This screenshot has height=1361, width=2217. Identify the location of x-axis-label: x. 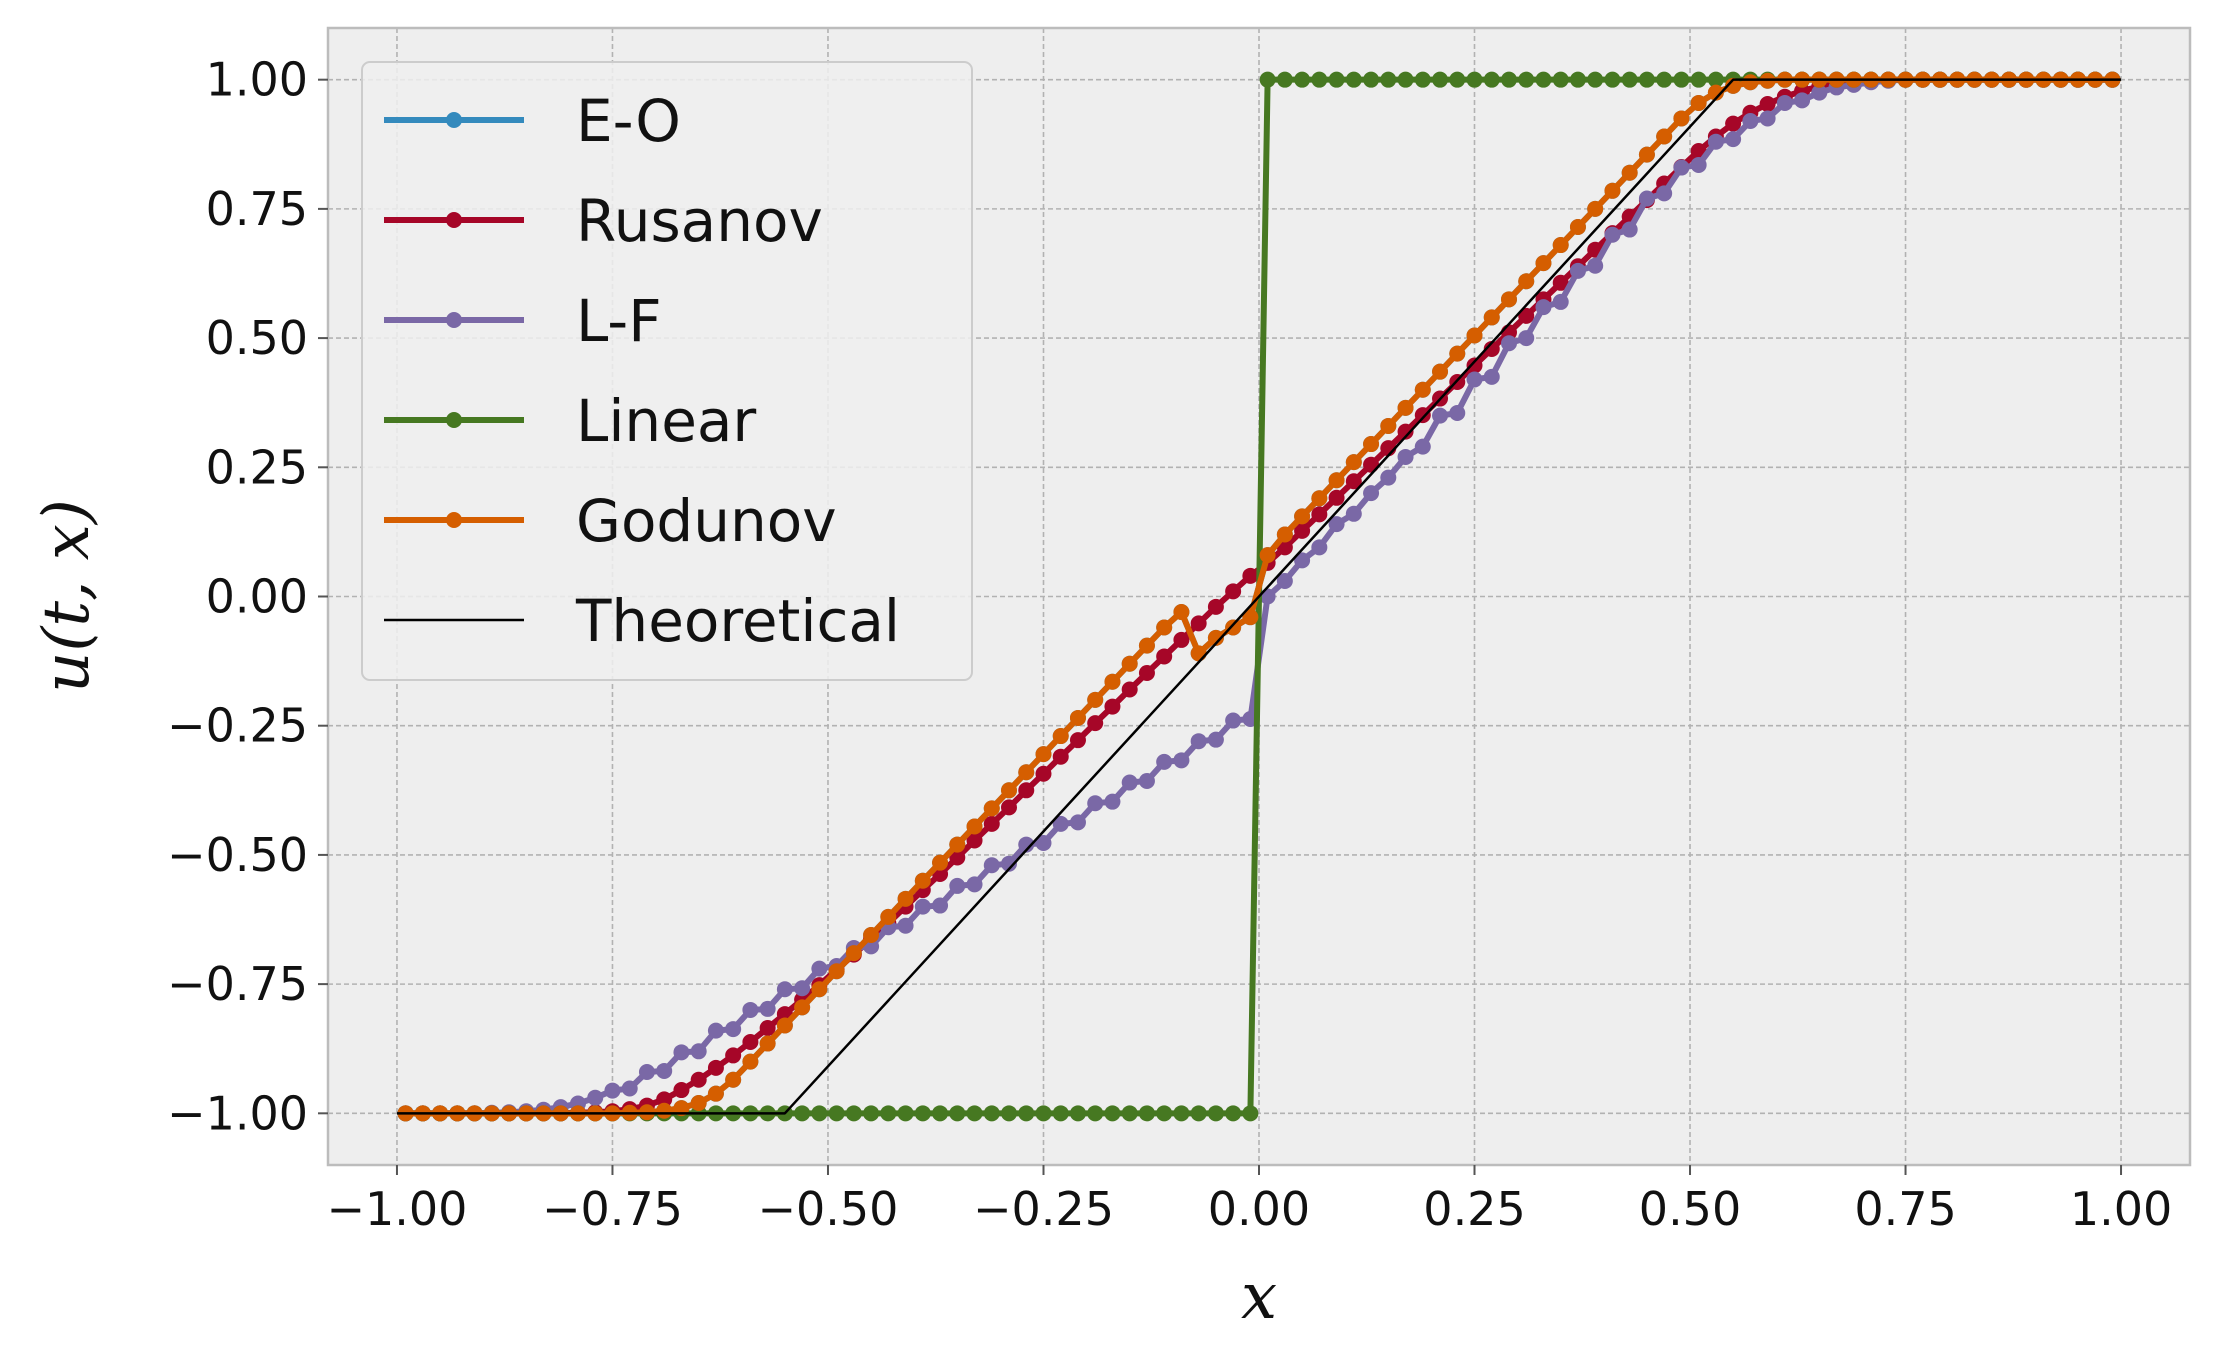
(1259, 1297).